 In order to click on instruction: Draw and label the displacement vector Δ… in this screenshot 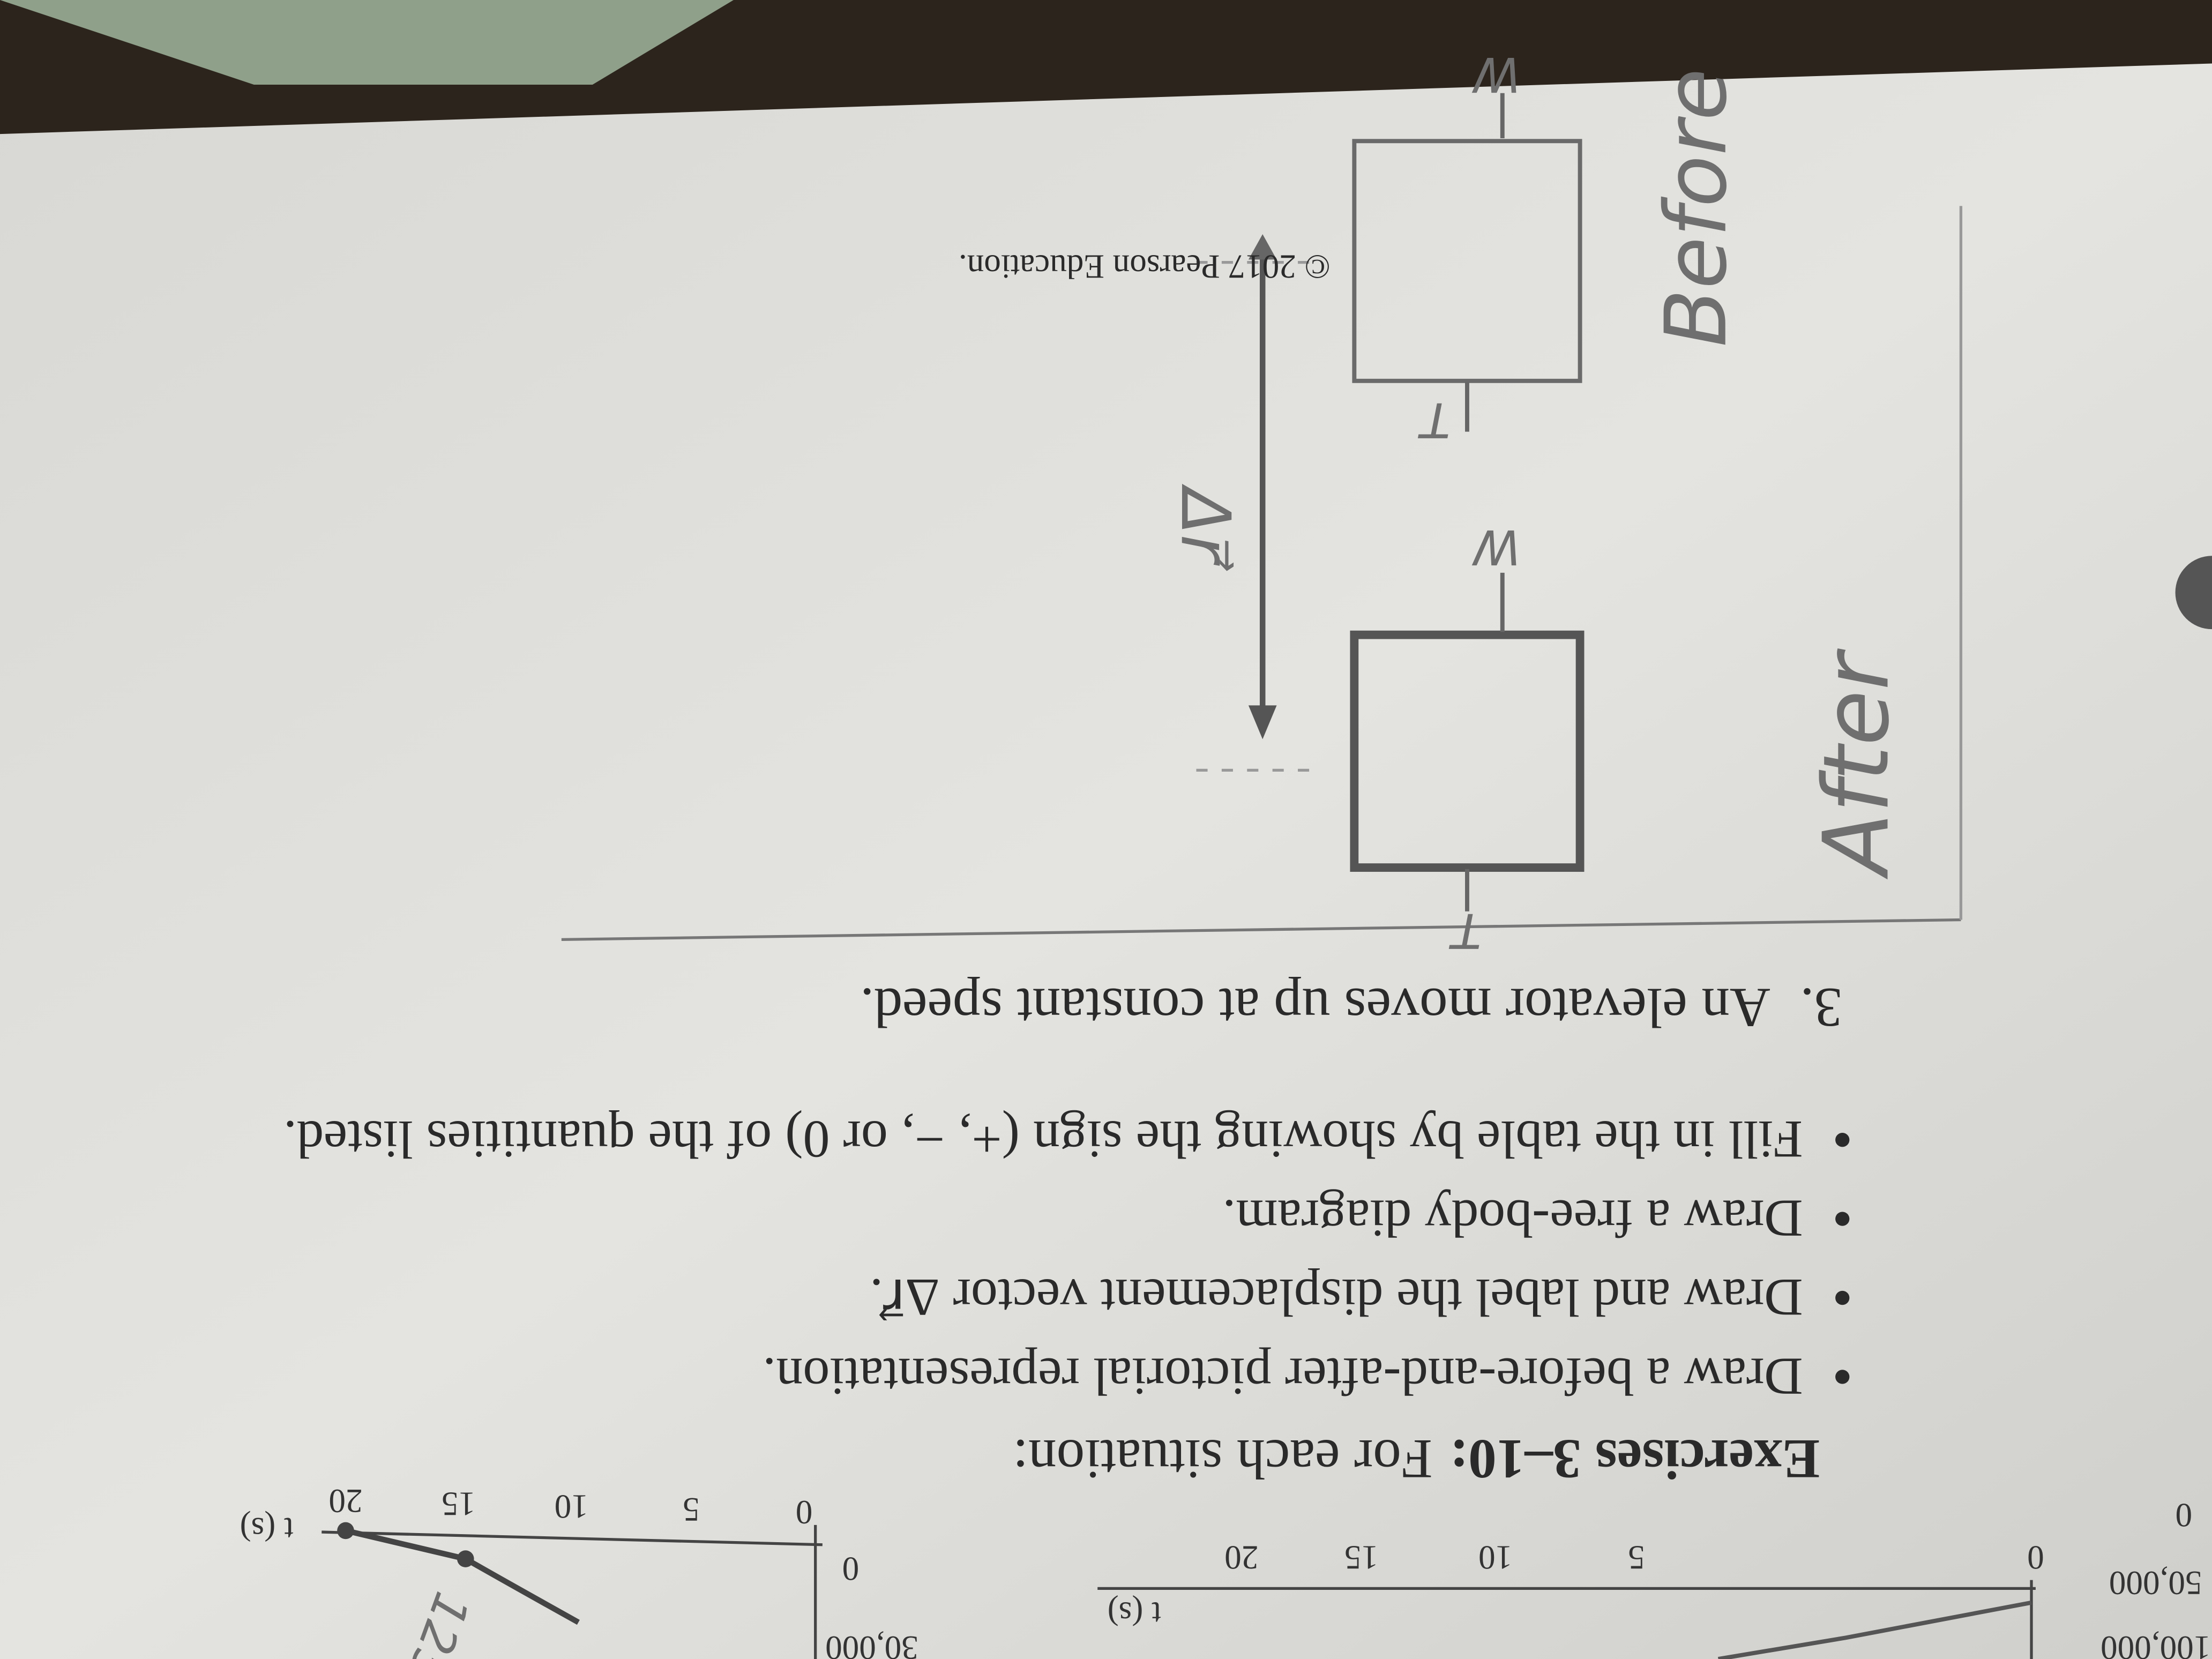, I will do `click(1336, 1297)`.